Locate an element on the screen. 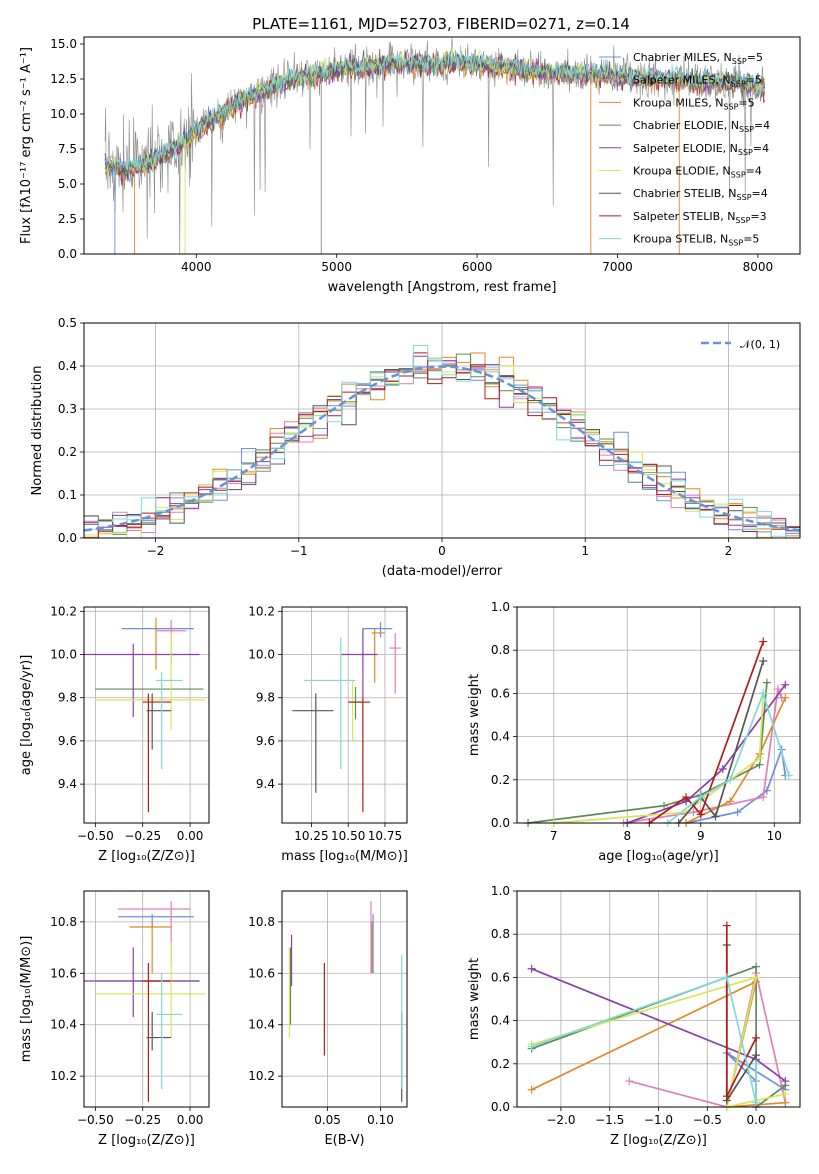 The image size is (819, 1174). x-tick-label: −0.5 is located at coordinates (707, 1120).